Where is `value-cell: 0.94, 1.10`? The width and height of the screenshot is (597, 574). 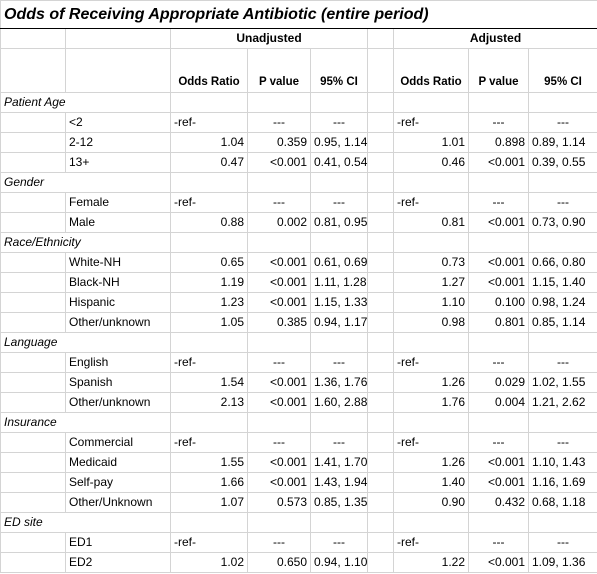
value-cell: 0.94, 1.10 is located at coordinates (339, 562).